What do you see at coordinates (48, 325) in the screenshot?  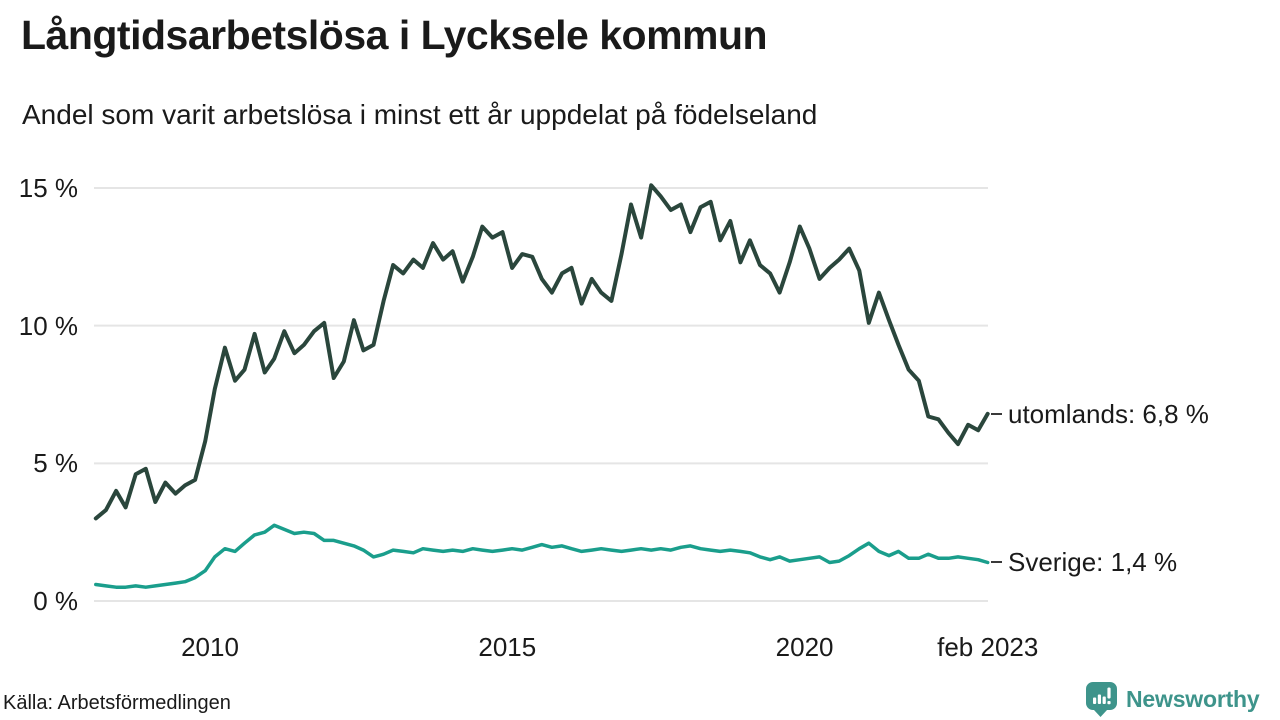 I see `y-axis-tick-label: 10 %` at bounding box center [48, 325].